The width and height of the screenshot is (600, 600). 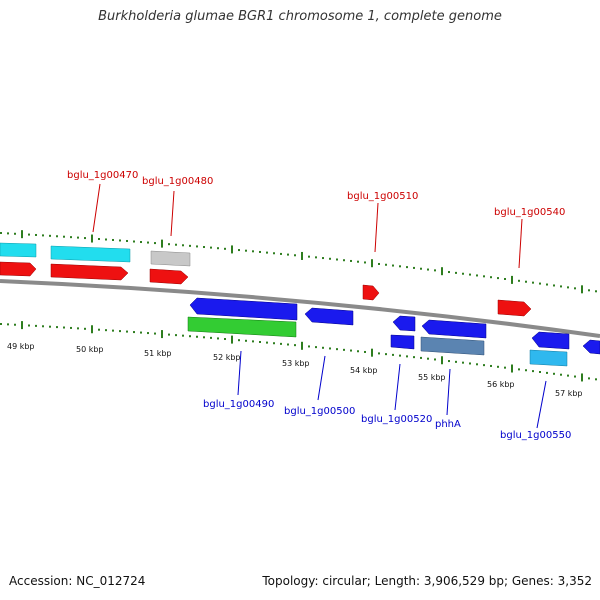 I want to click on scale-label: 55 kbp, so click(x=432, y=377).